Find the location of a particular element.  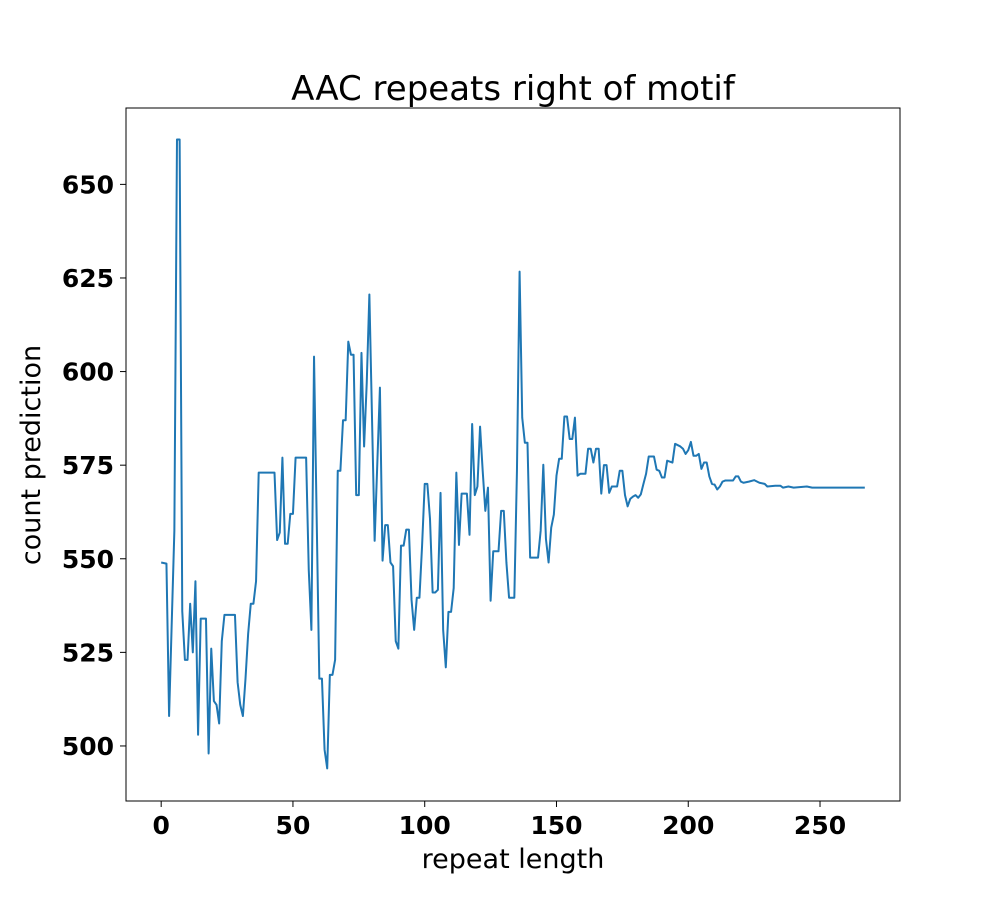

y-tick-label: 500 is located at coordinates (88, 746).